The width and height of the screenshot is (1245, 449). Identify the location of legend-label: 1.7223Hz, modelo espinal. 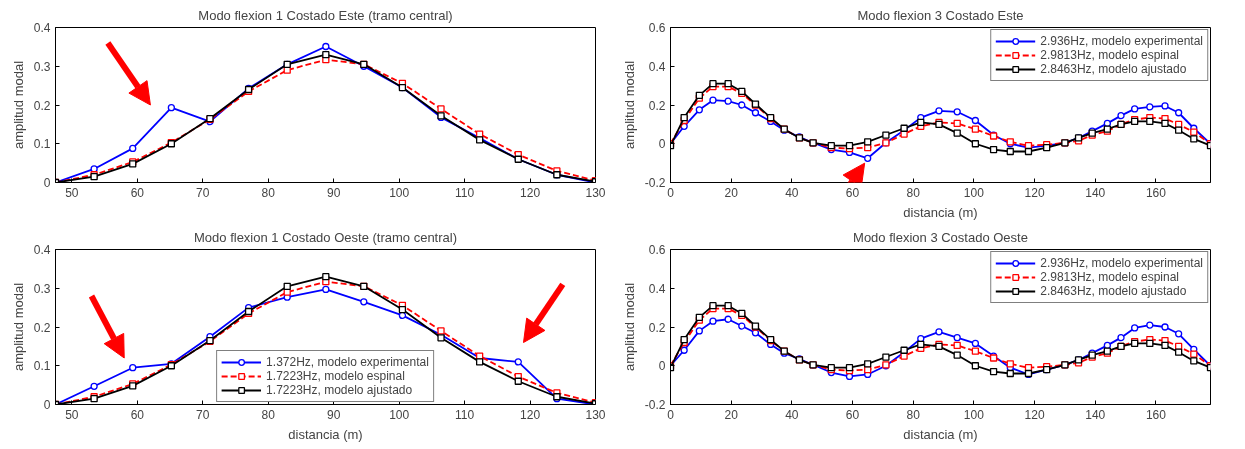
(335, 376).